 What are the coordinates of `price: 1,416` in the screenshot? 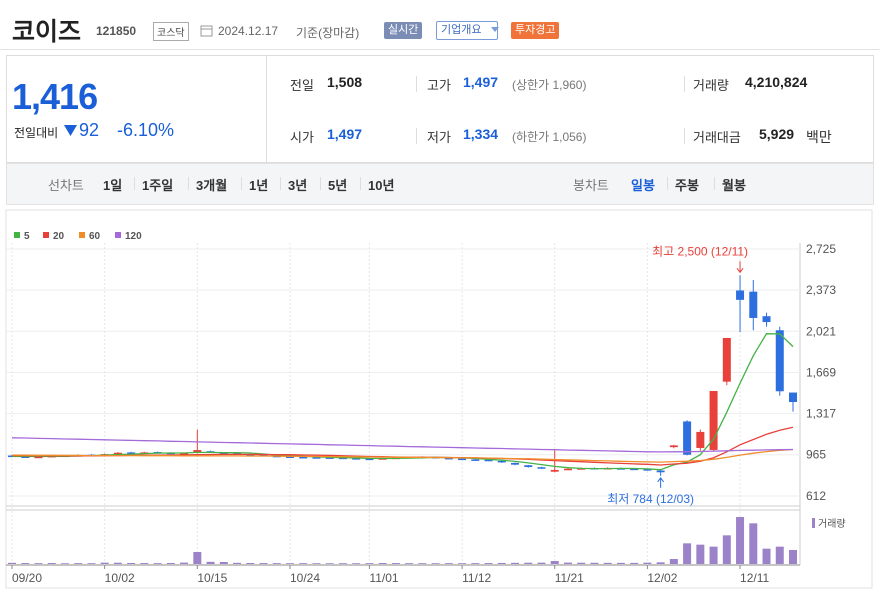 It's located at (55, 96).